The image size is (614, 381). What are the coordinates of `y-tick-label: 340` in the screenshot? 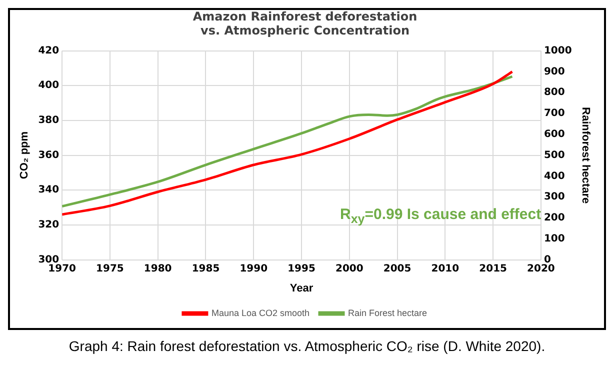 It's located at (49, 190).